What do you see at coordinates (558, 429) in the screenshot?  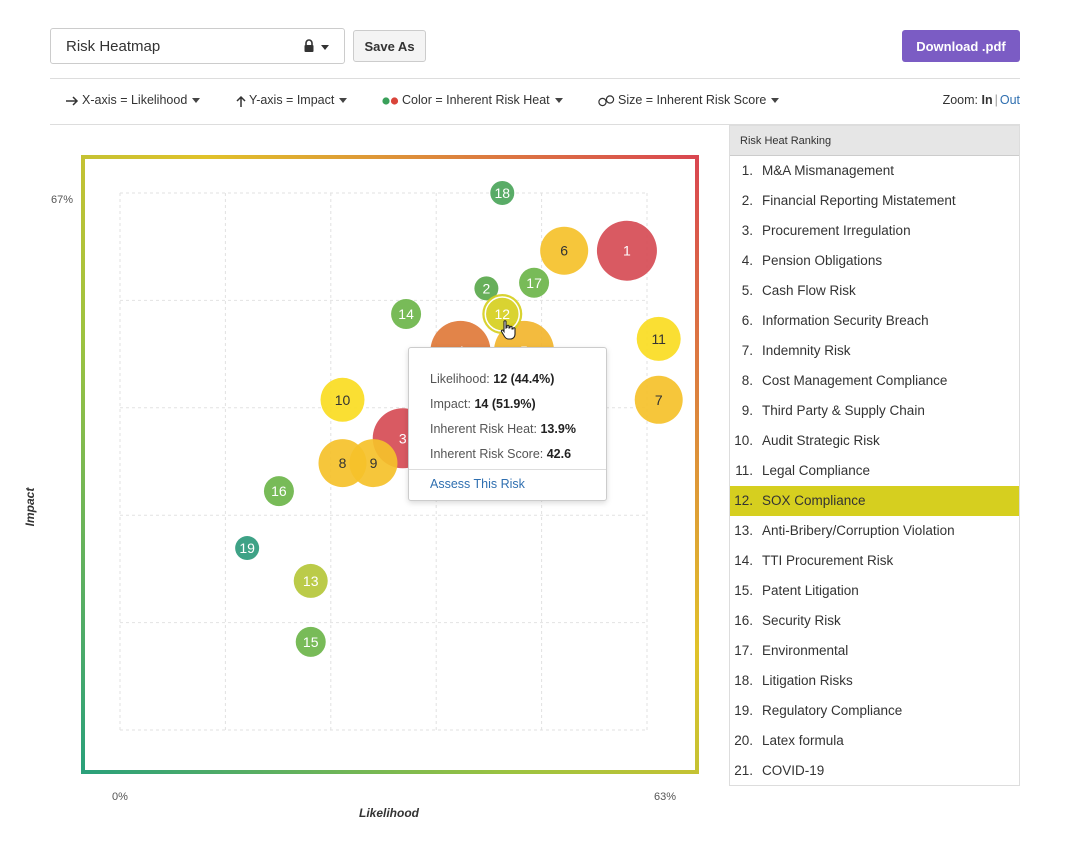 I see `tooltip-heat-value: 13.9%` at bounding box center [558, 429].